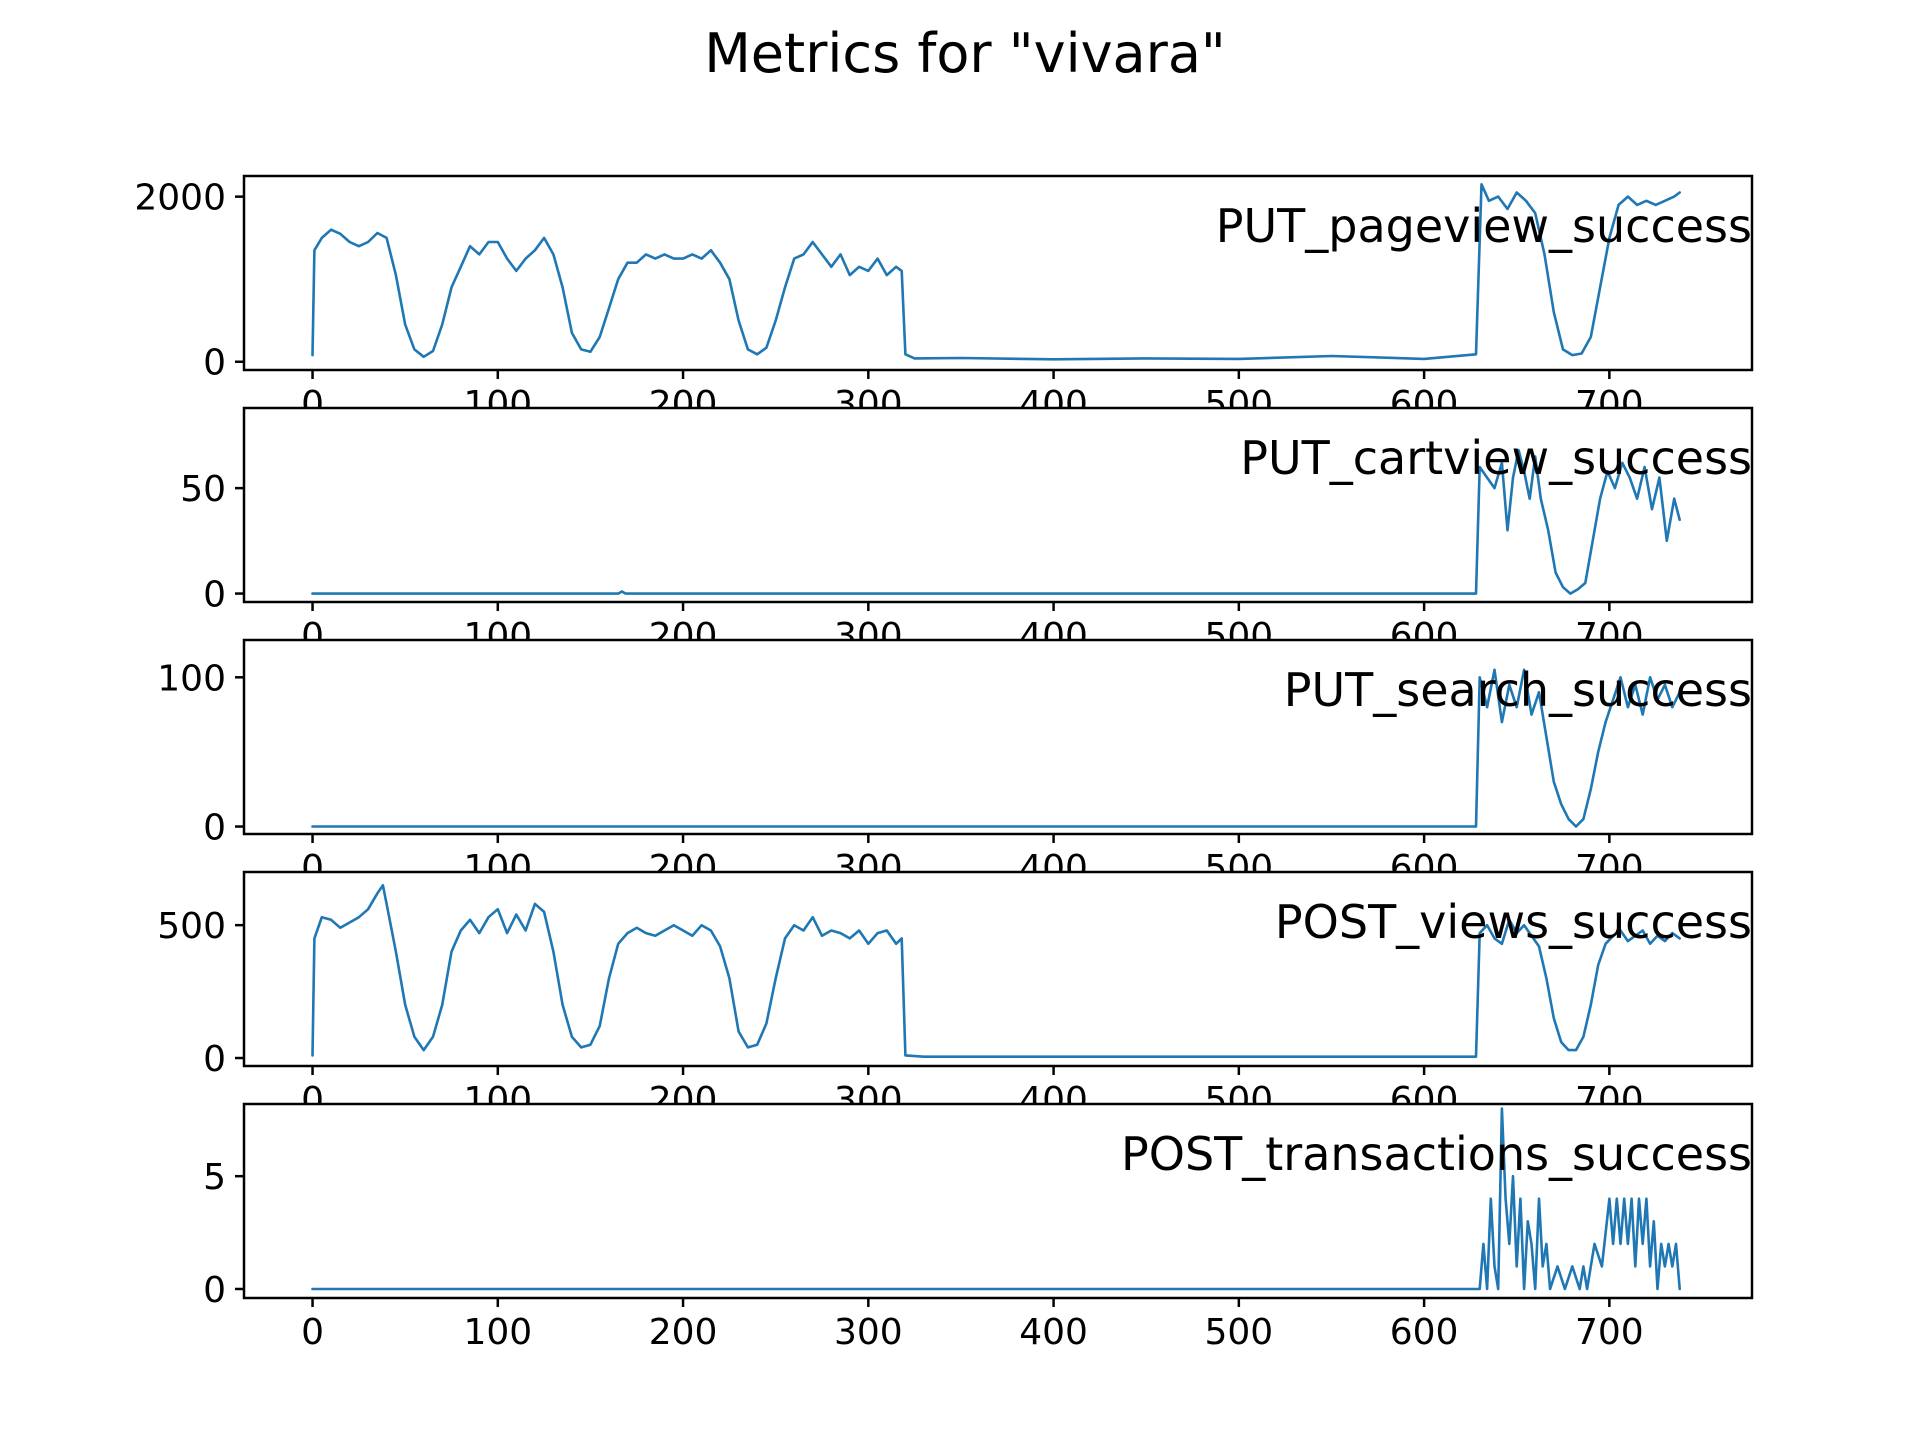 This screenshot has width=1920, height=1440. I want to click on x-tick-label: 400, so click(1053, 1332).